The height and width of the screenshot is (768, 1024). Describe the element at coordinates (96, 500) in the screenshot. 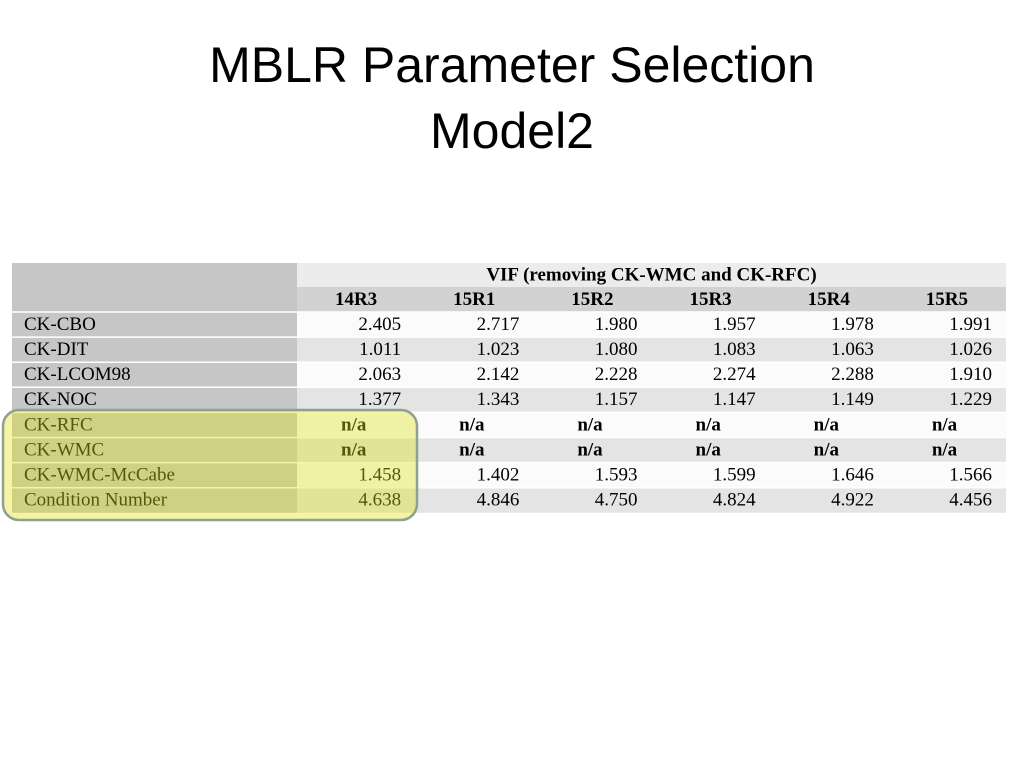

I see `row-label: Condition Number` at that location.